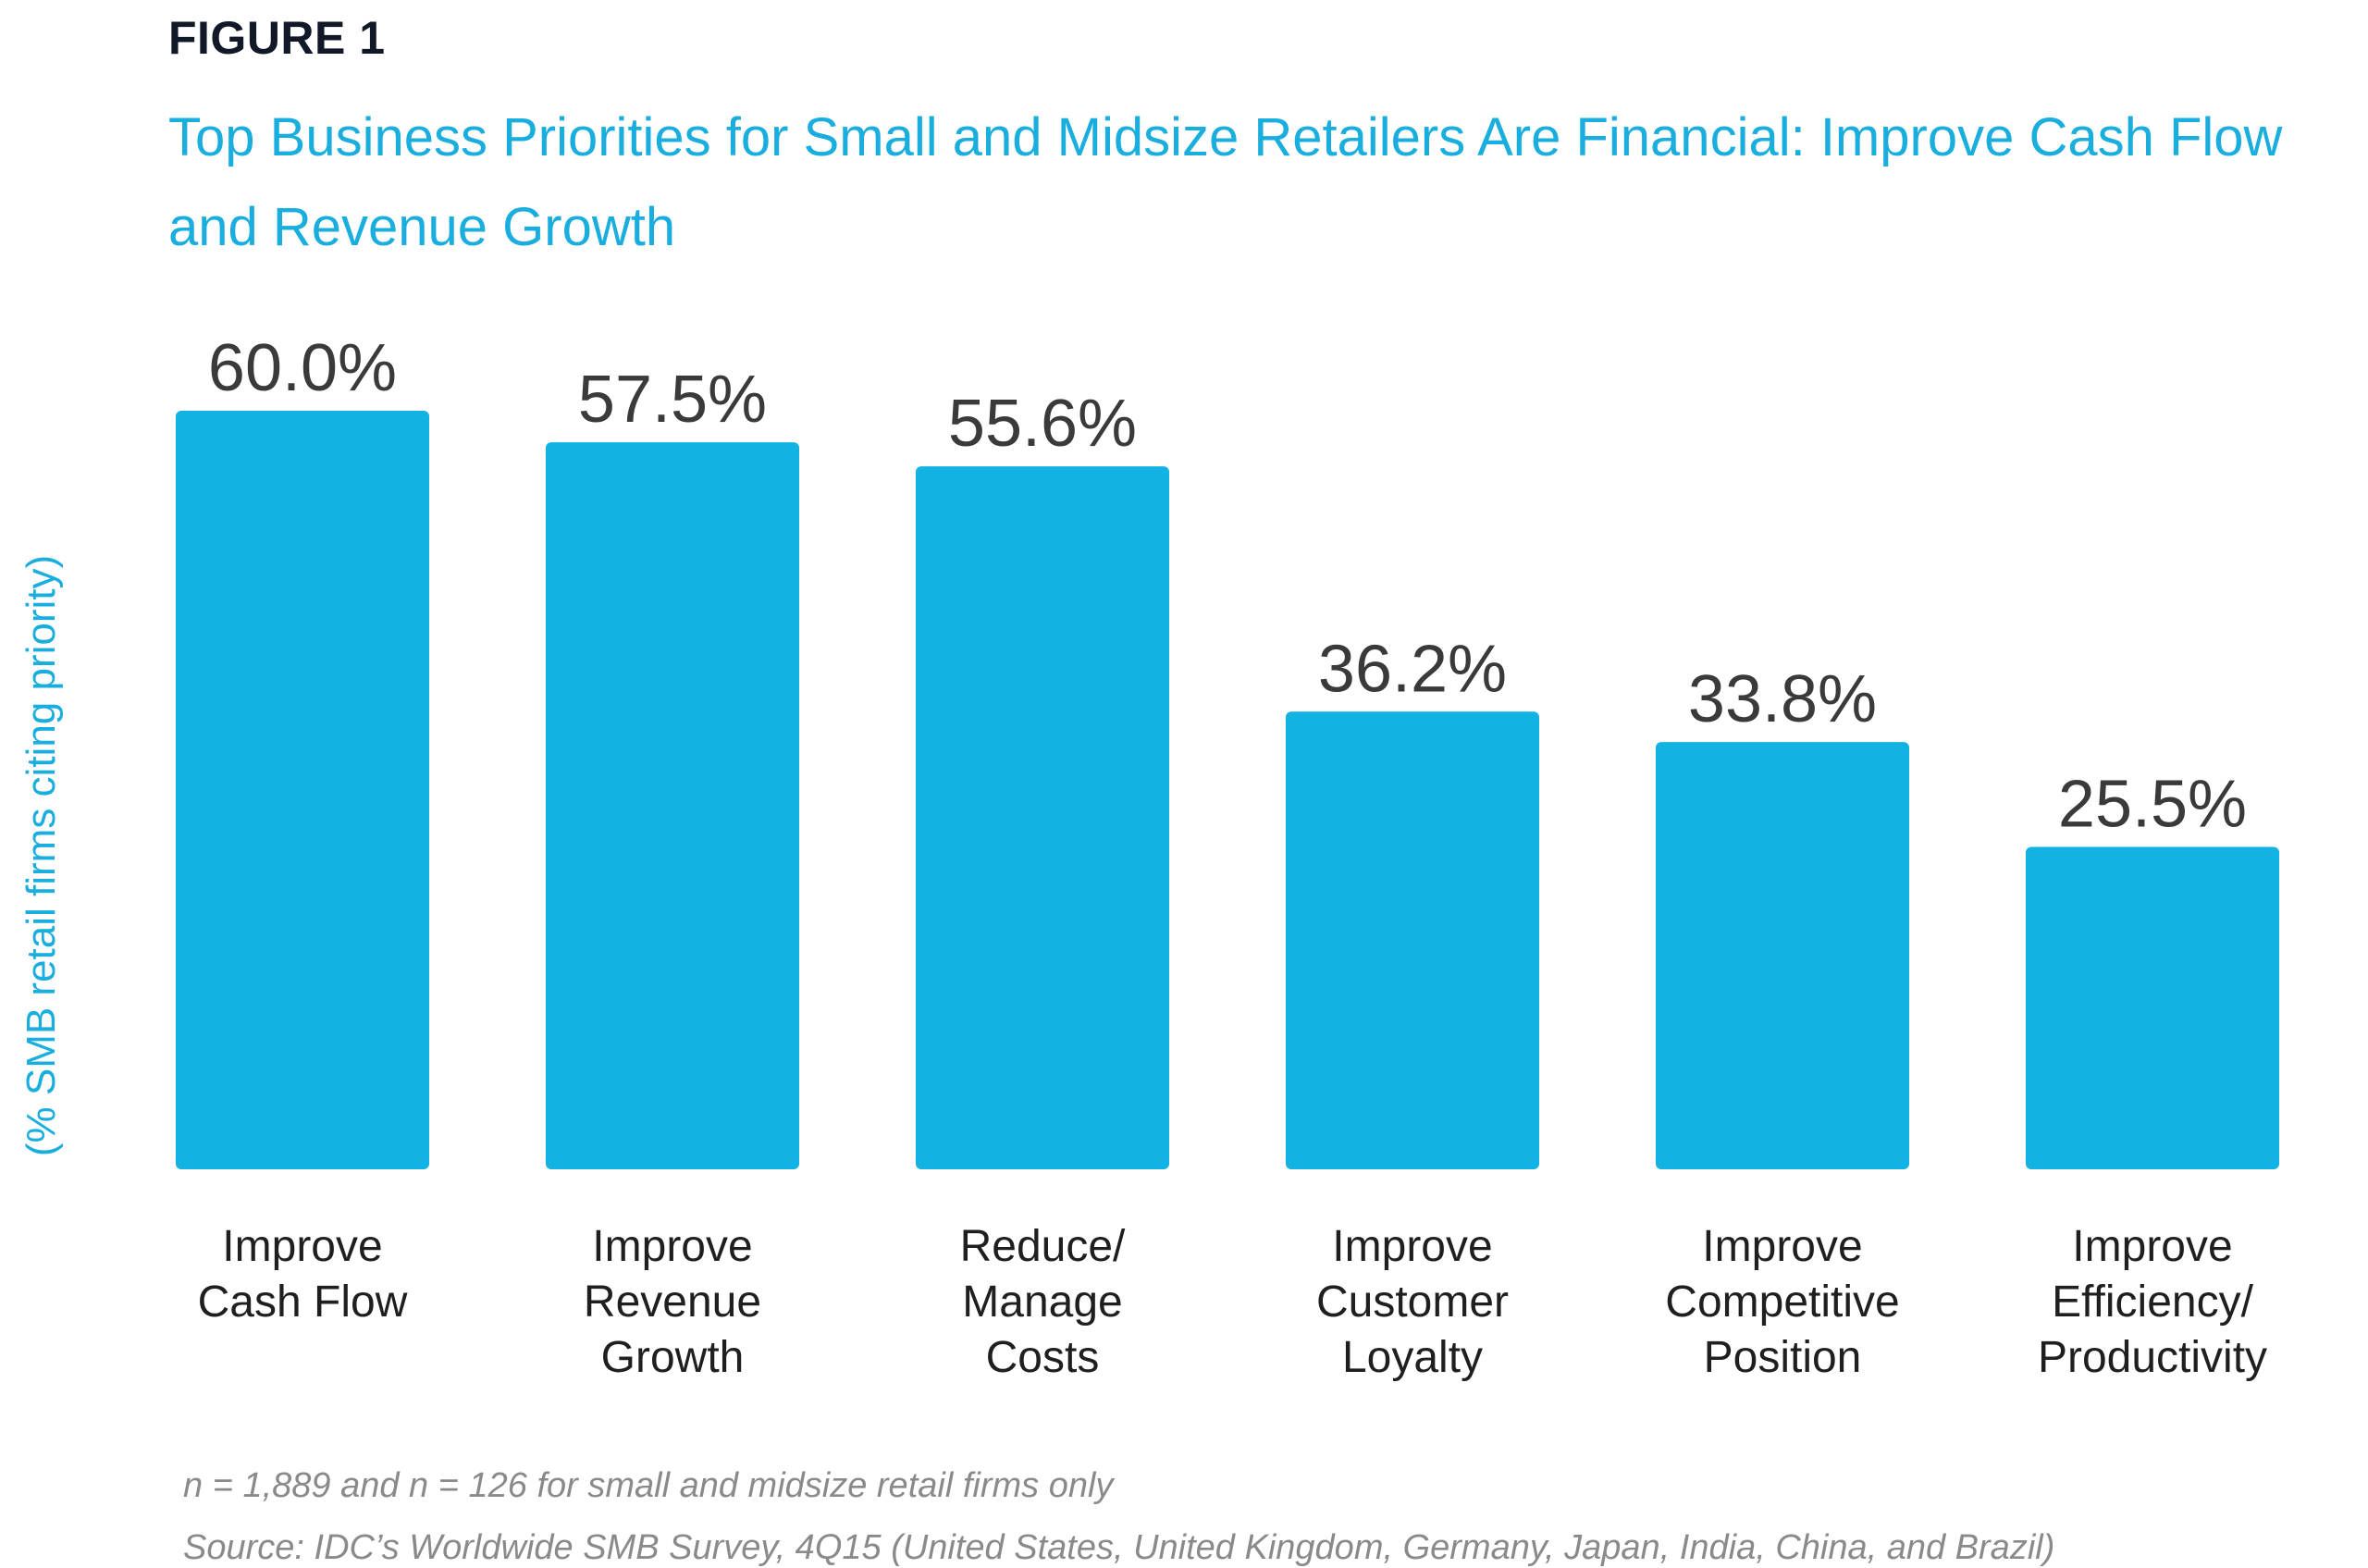 The height and width of the screenshot is (1568, 2368). Describe the element at coordinates (1783, 1302) in the screenshot. I see `category-label-improve-competitive-position: Improve Competitive Position` at that location.